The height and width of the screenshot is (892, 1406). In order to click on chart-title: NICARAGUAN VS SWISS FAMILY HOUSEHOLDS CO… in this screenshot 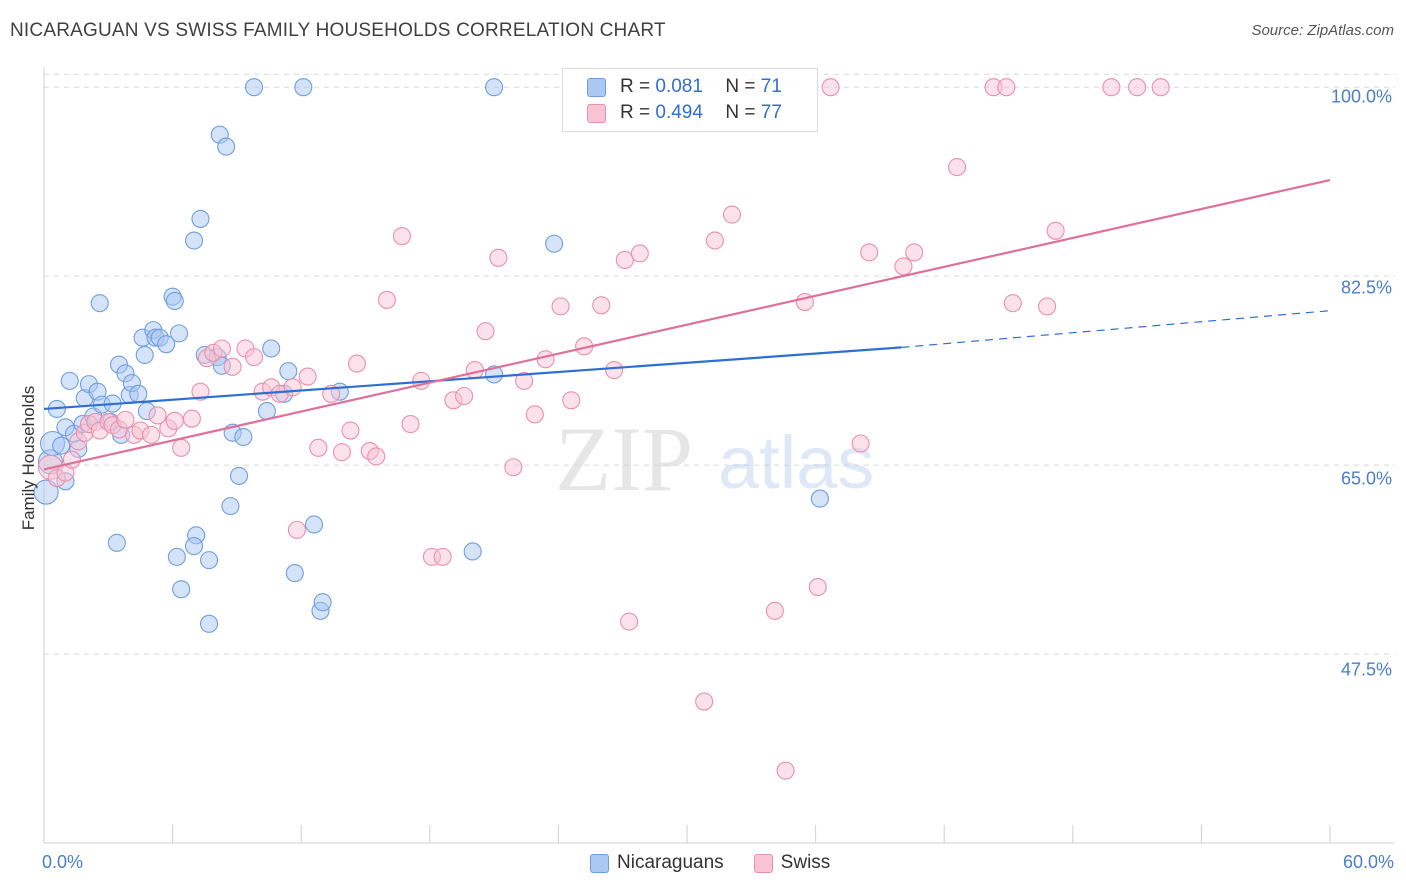, I will do `click(338, 30)`.